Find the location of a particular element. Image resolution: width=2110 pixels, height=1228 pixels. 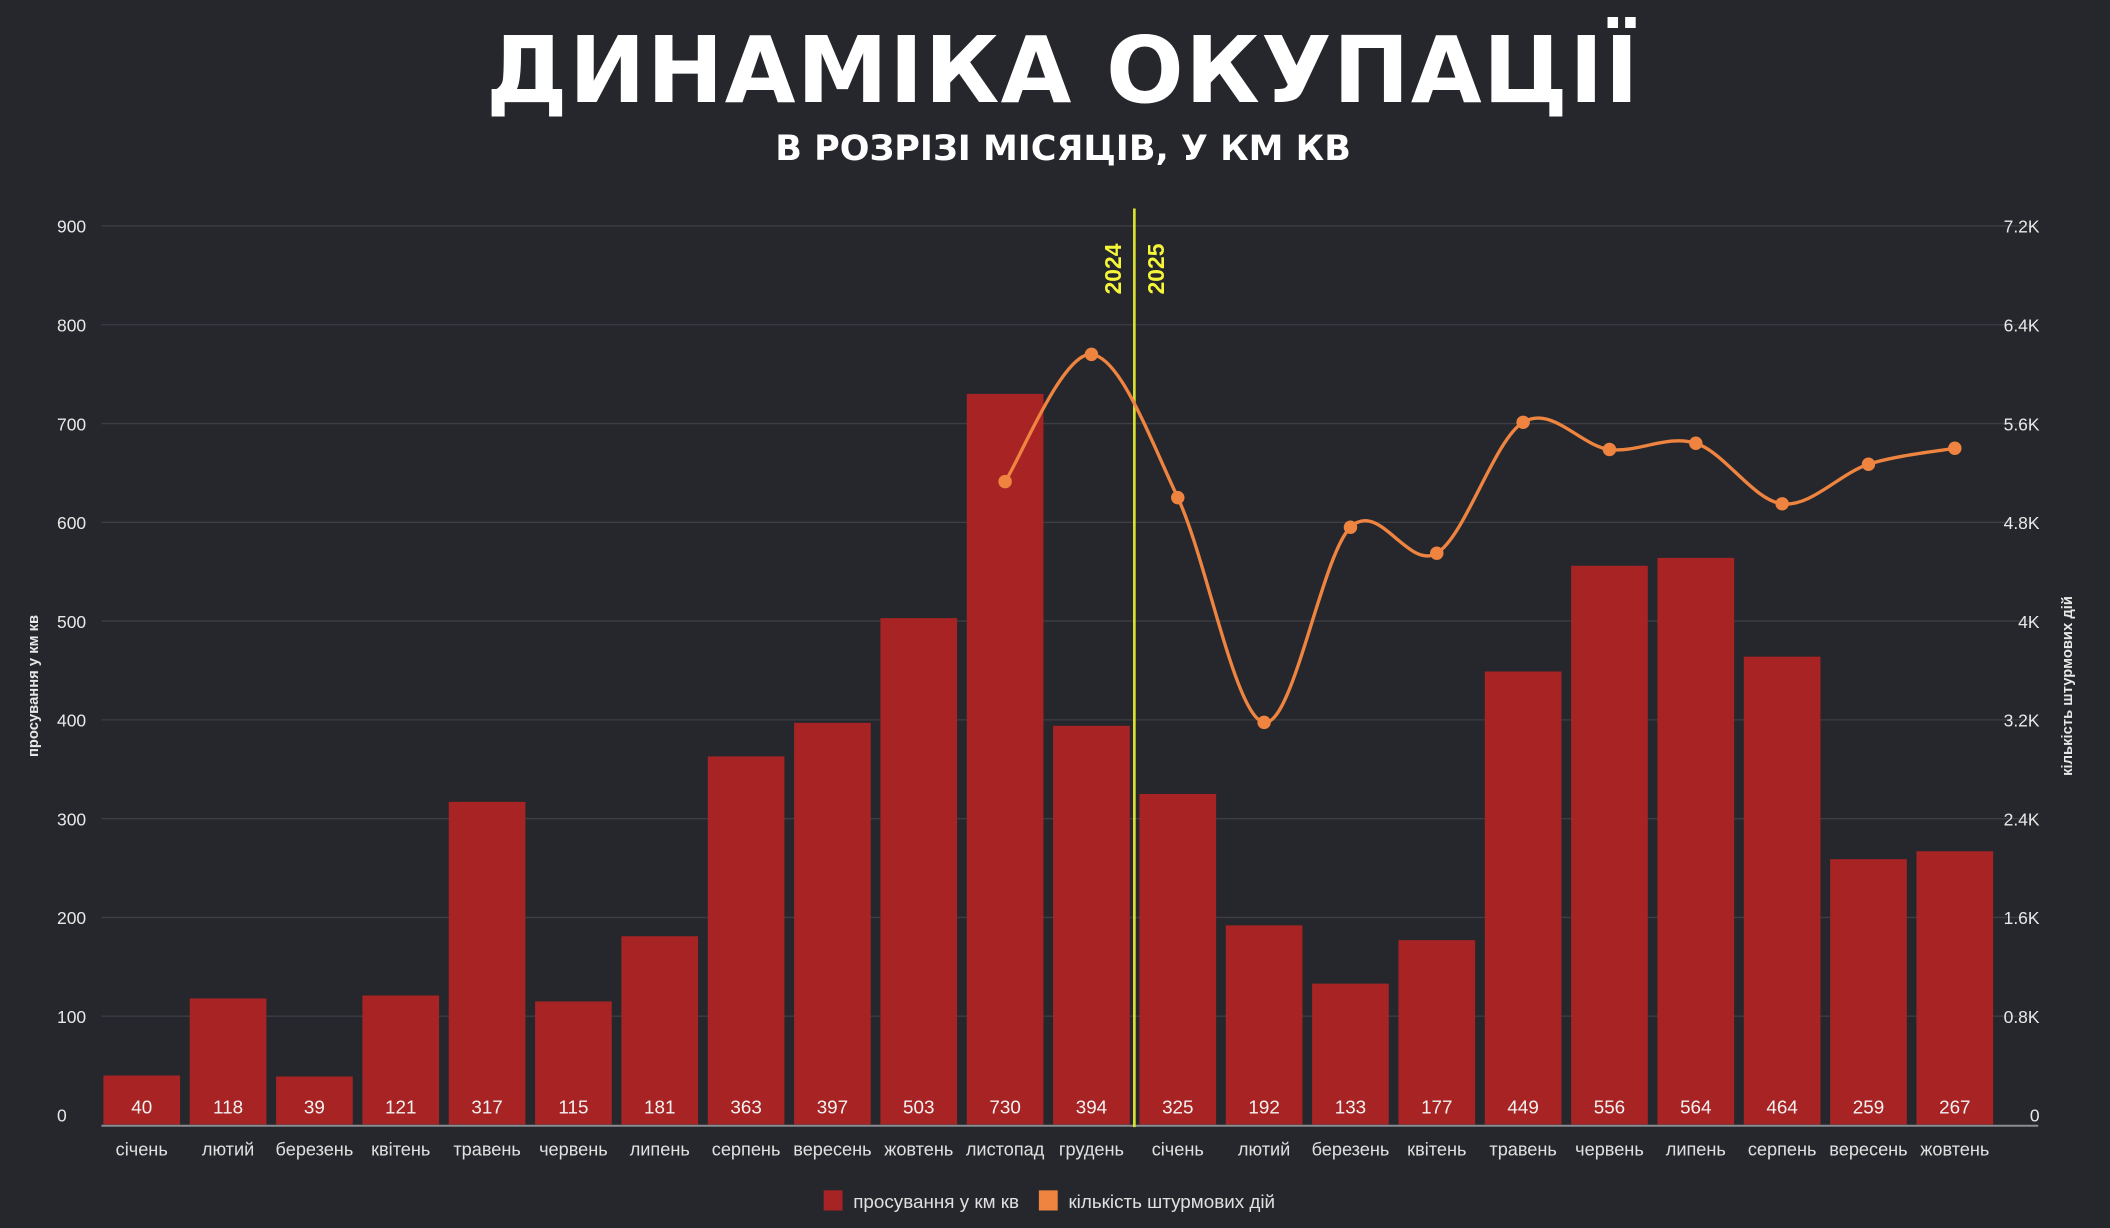

left-tick-label: 100 is located at coordinates (71, 1017).